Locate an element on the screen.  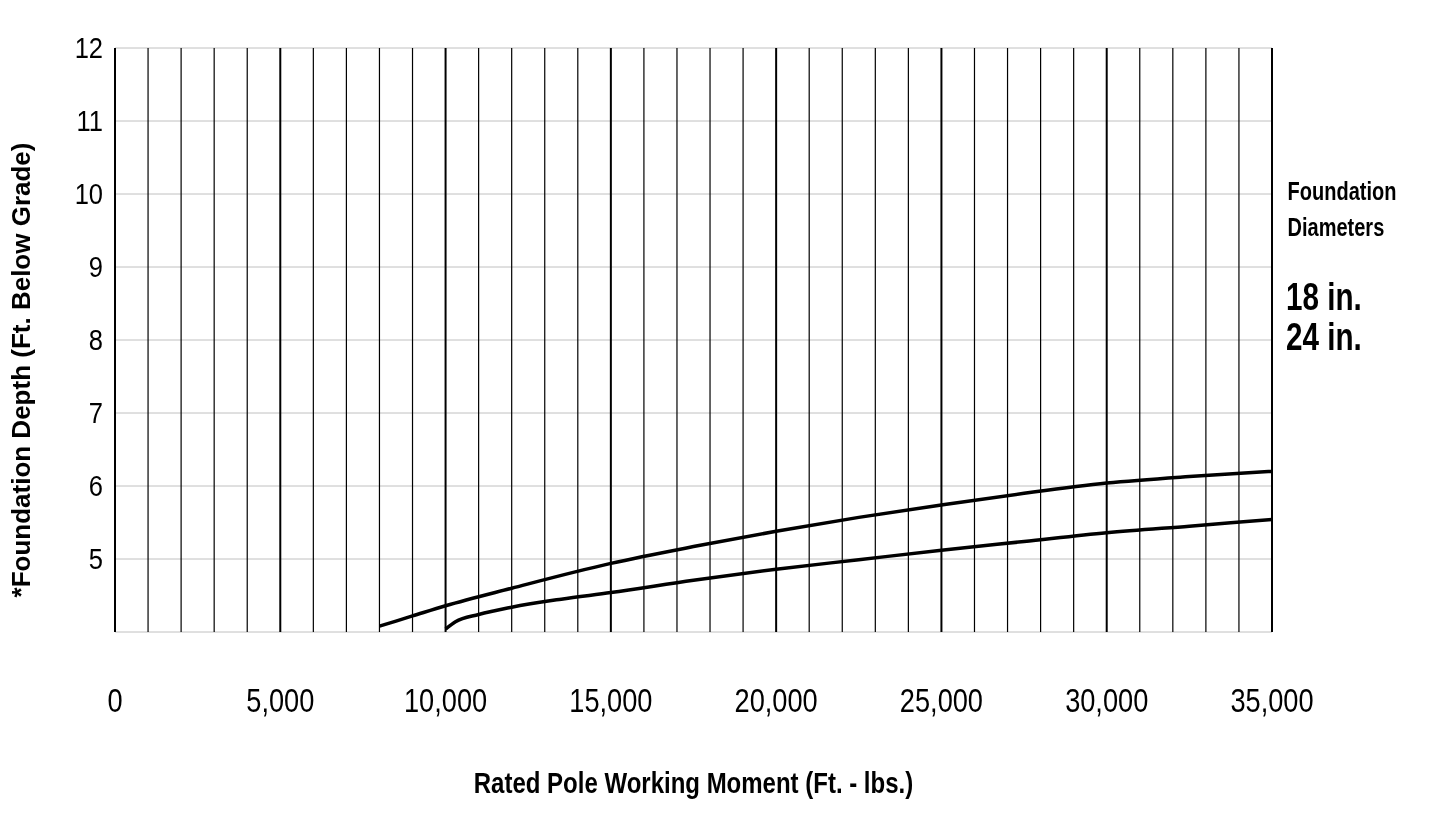
y-tick-label: 5 is located at coordinates (95, 559).